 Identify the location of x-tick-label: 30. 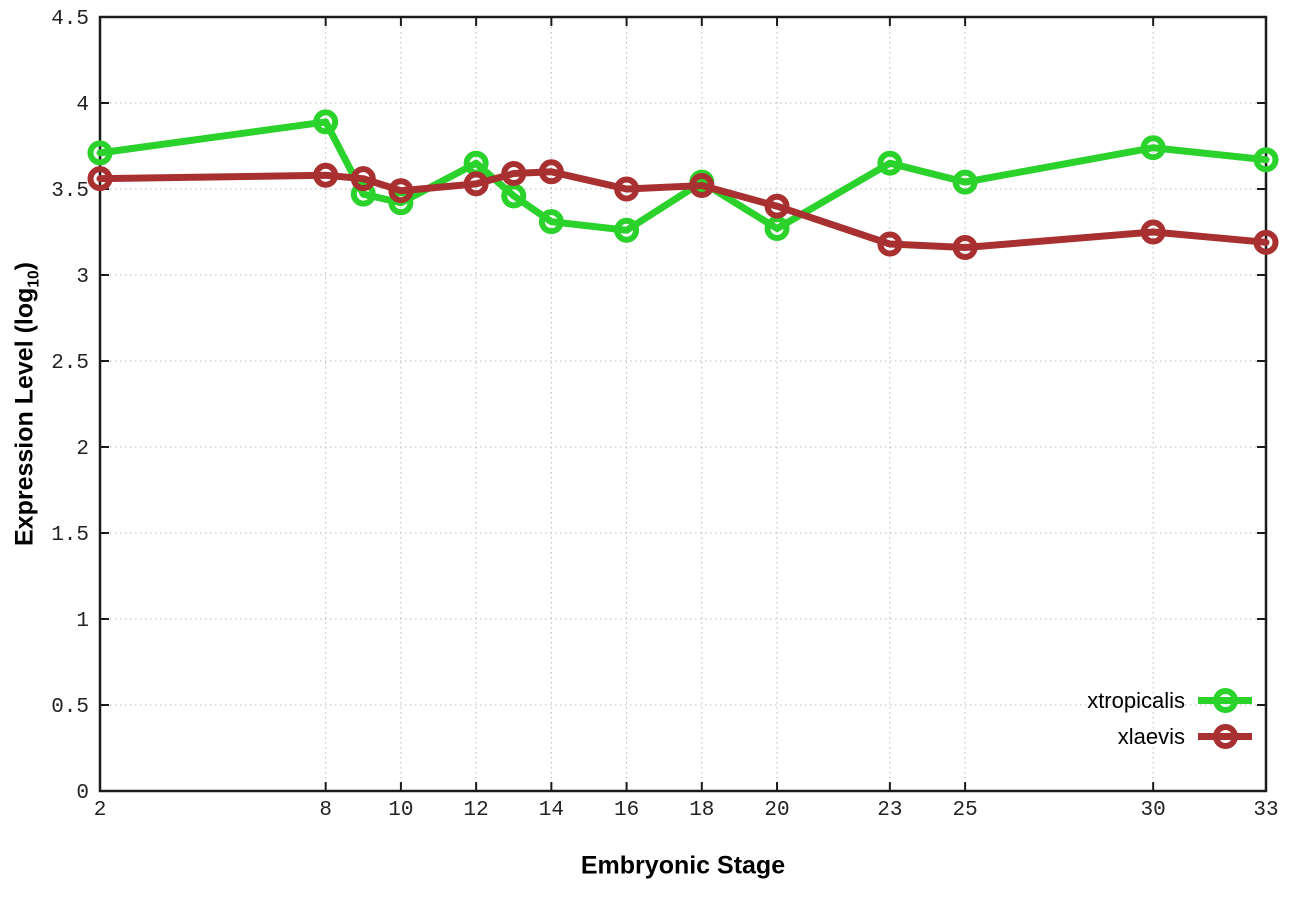
(1153, 810).